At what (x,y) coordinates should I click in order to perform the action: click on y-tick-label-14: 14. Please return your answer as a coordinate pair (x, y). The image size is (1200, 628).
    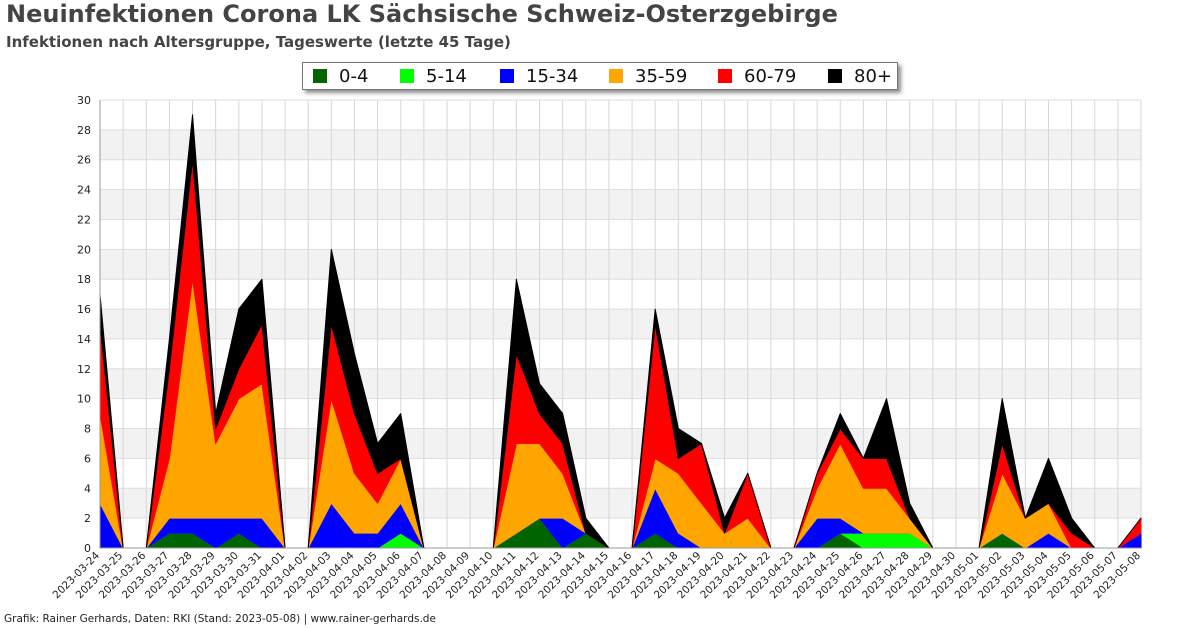
    Looking at the image, I should click on (84, 339).